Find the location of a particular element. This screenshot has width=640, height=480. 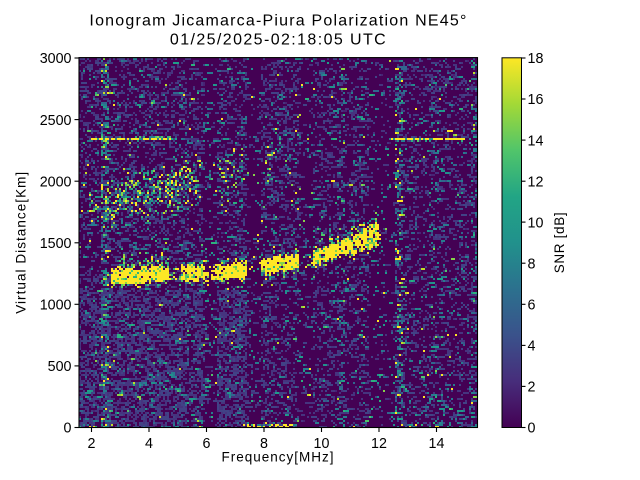

svg-text: 1000 is located at coordinates (56, 306).